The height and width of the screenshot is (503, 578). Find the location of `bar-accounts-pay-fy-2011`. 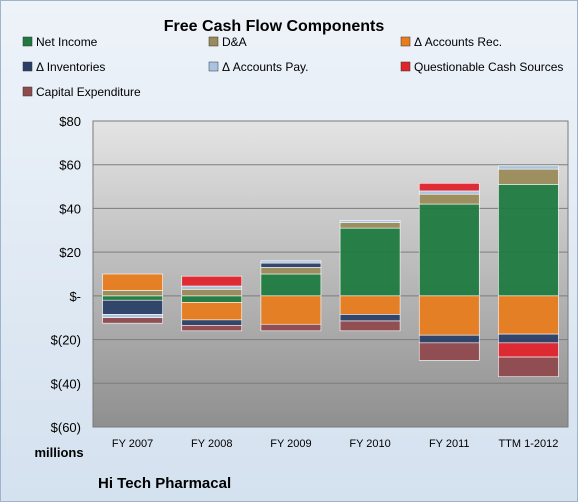

bar-accounts-pay-fy-2011 is located at coordinates (449, 192).